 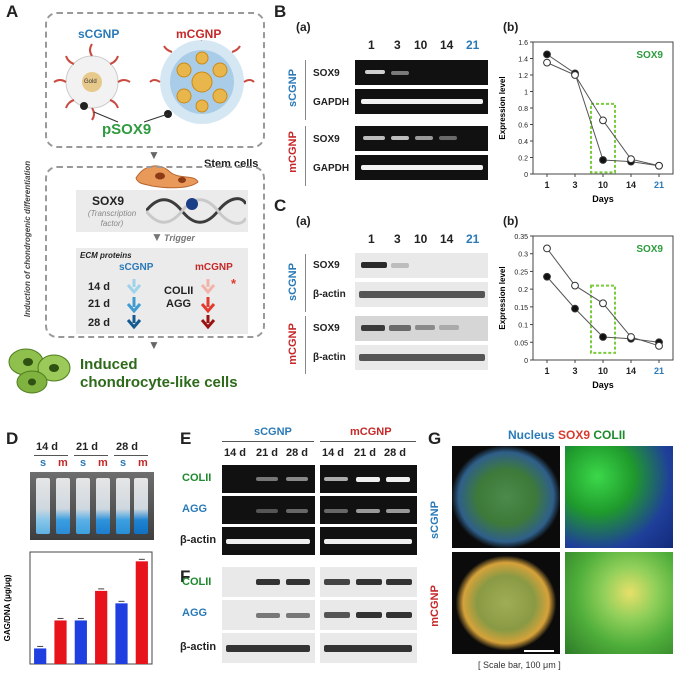 I want to click on nanoparticle-illustration, so click(x=154, y=82).